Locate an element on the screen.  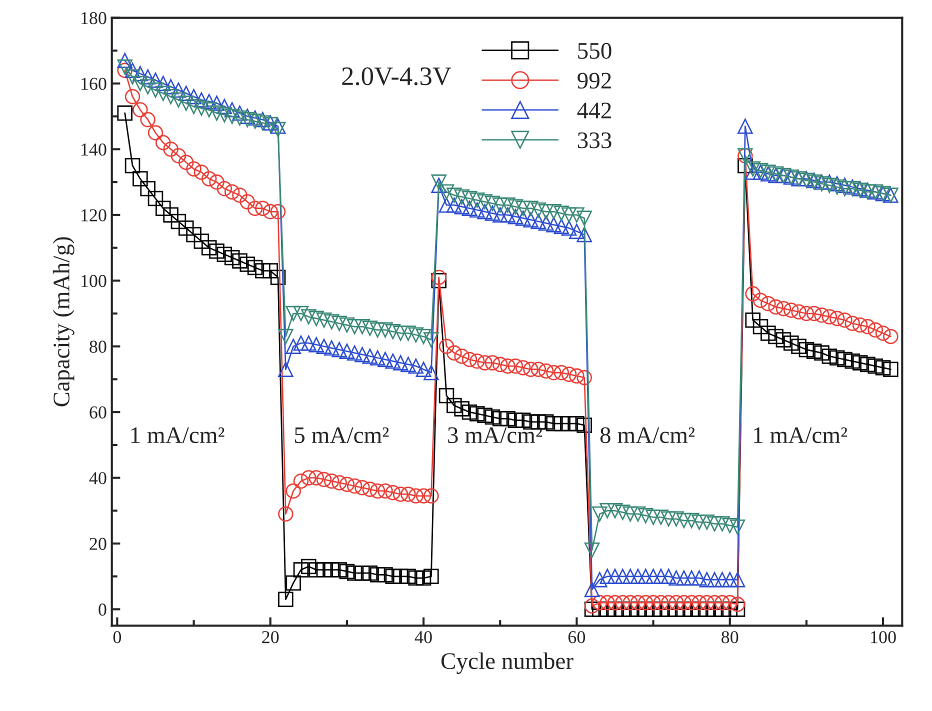
y-tick-label: 20 is located at coordinates (98, 544).